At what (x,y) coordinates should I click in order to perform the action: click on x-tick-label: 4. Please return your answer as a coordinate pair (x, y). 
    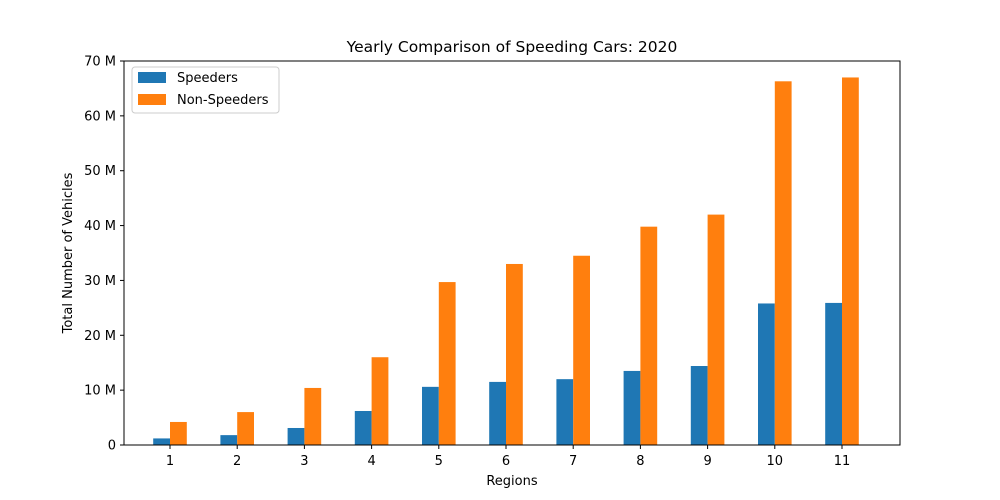
    Looking at the image, I should click on (371, 461).